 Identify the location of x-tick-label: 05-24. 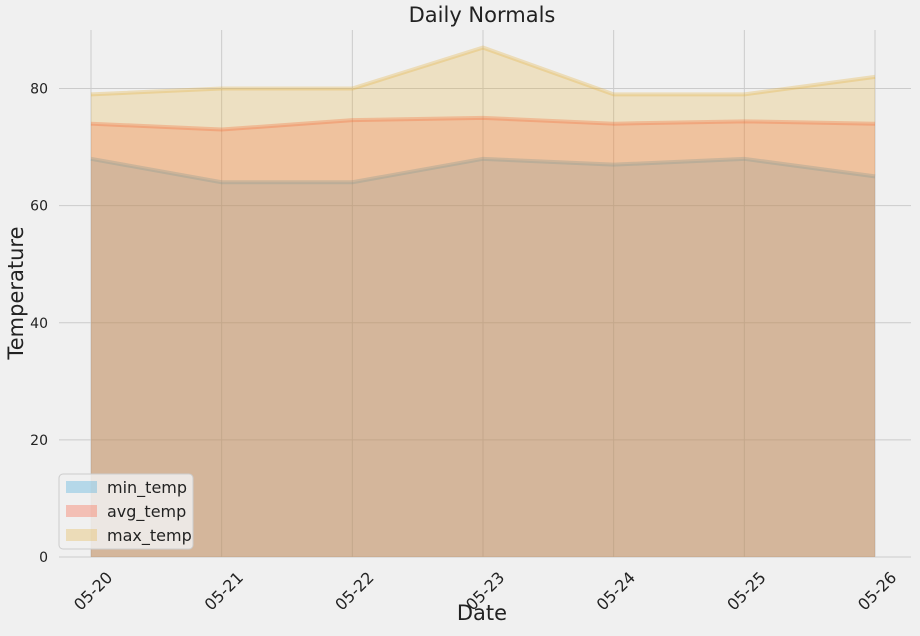
(616, 591).